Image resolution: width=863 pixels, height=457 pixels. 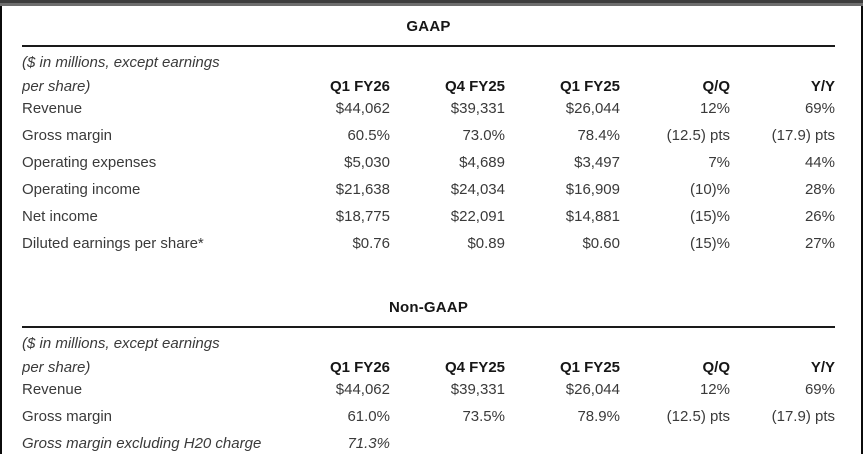 I want to click on cell-value: $21,638, so click(x=362, y=189).